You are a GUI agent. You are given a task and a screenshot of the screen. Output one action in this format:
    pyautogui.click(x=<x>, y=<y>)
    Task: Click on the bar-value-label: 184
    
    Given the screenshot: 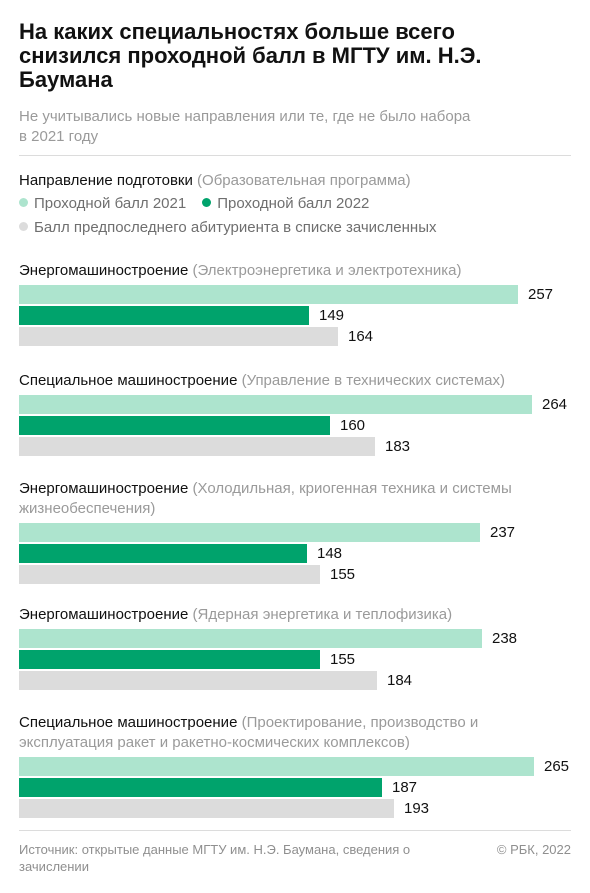 What is the action you would take?
    pyautogui.click(x=400, y=680)
    